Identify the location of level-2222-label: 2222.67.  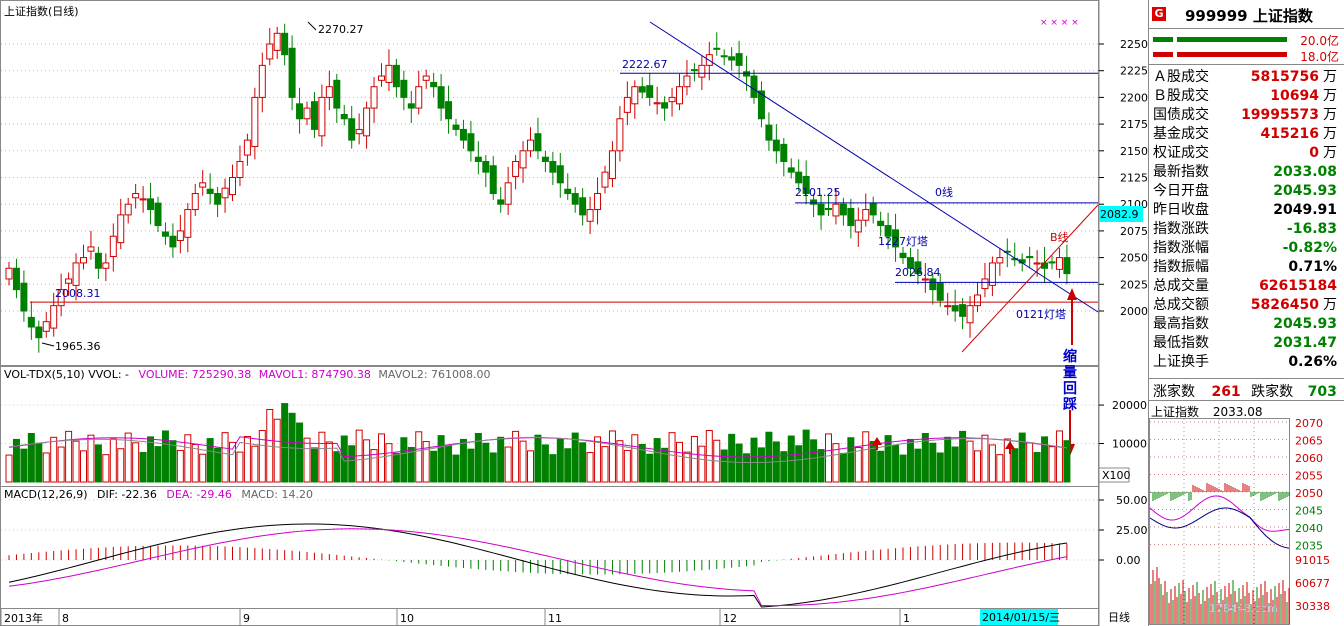
(645, 64).